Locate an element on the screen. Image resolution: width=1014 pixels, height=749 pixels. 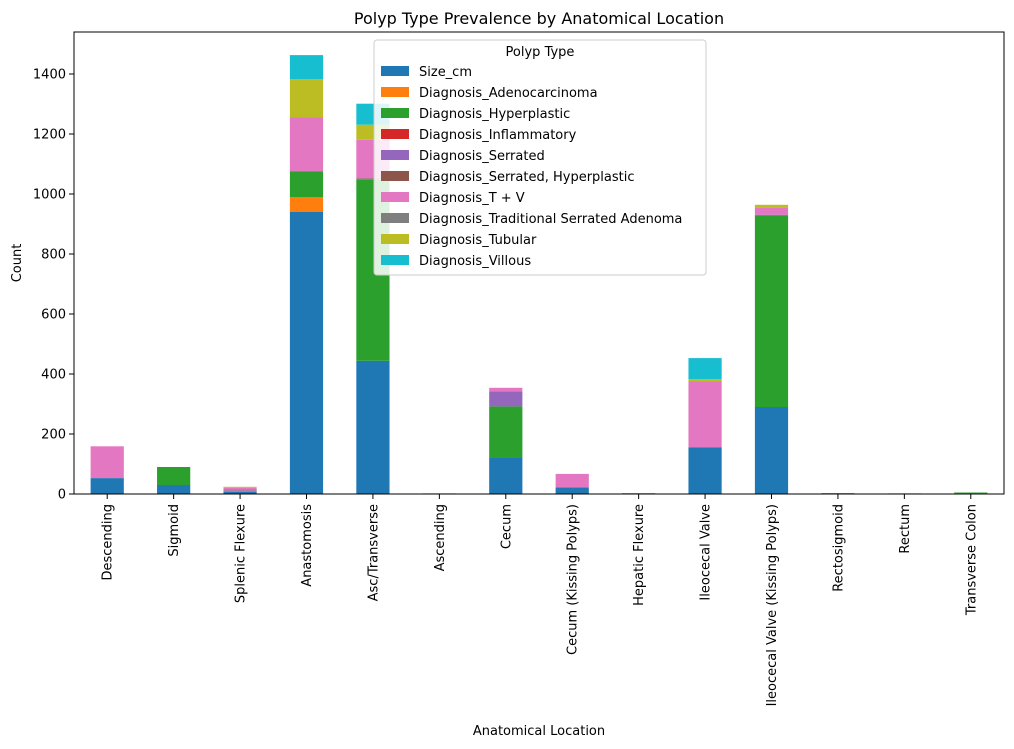
legend-label: Diagnosis_Tubular is located at coordinates (478, 240).